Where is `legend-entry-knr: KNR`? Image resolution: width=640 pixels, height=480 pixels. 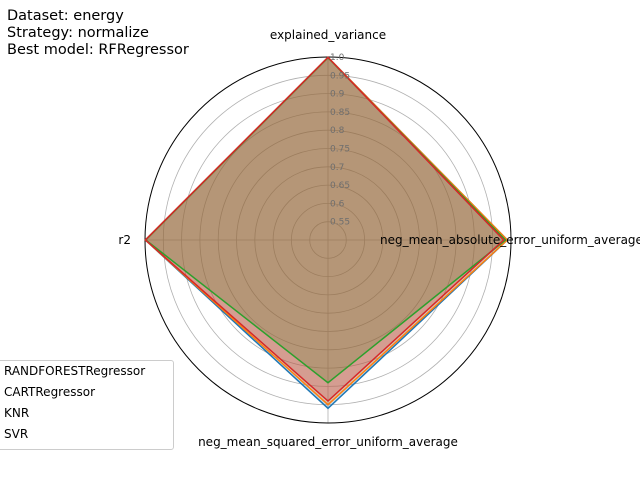 legend-entry-knr: KNR is located at coordinates (17, 413).